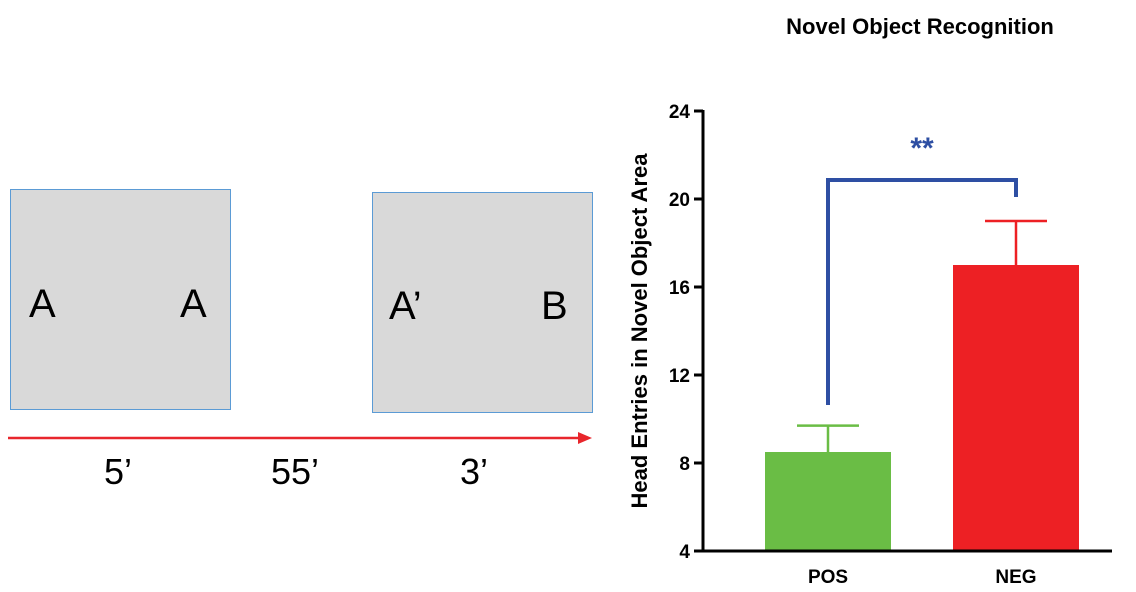 This screenshot has width=1136, height=592. Describe the element at coordinates (554, 306) in the screenshot. I see `test-object-novel: B` at that location.